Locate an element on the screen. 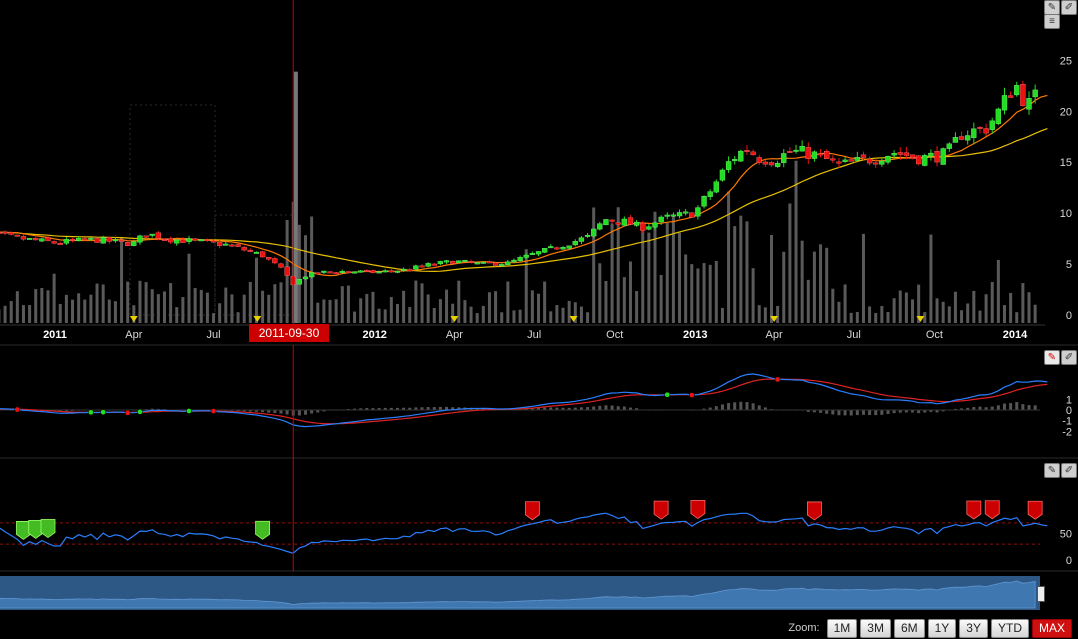 The height and width of the screenshot is (639, 1078). price-x-tick: Jul is located at coordinates (214, 335).